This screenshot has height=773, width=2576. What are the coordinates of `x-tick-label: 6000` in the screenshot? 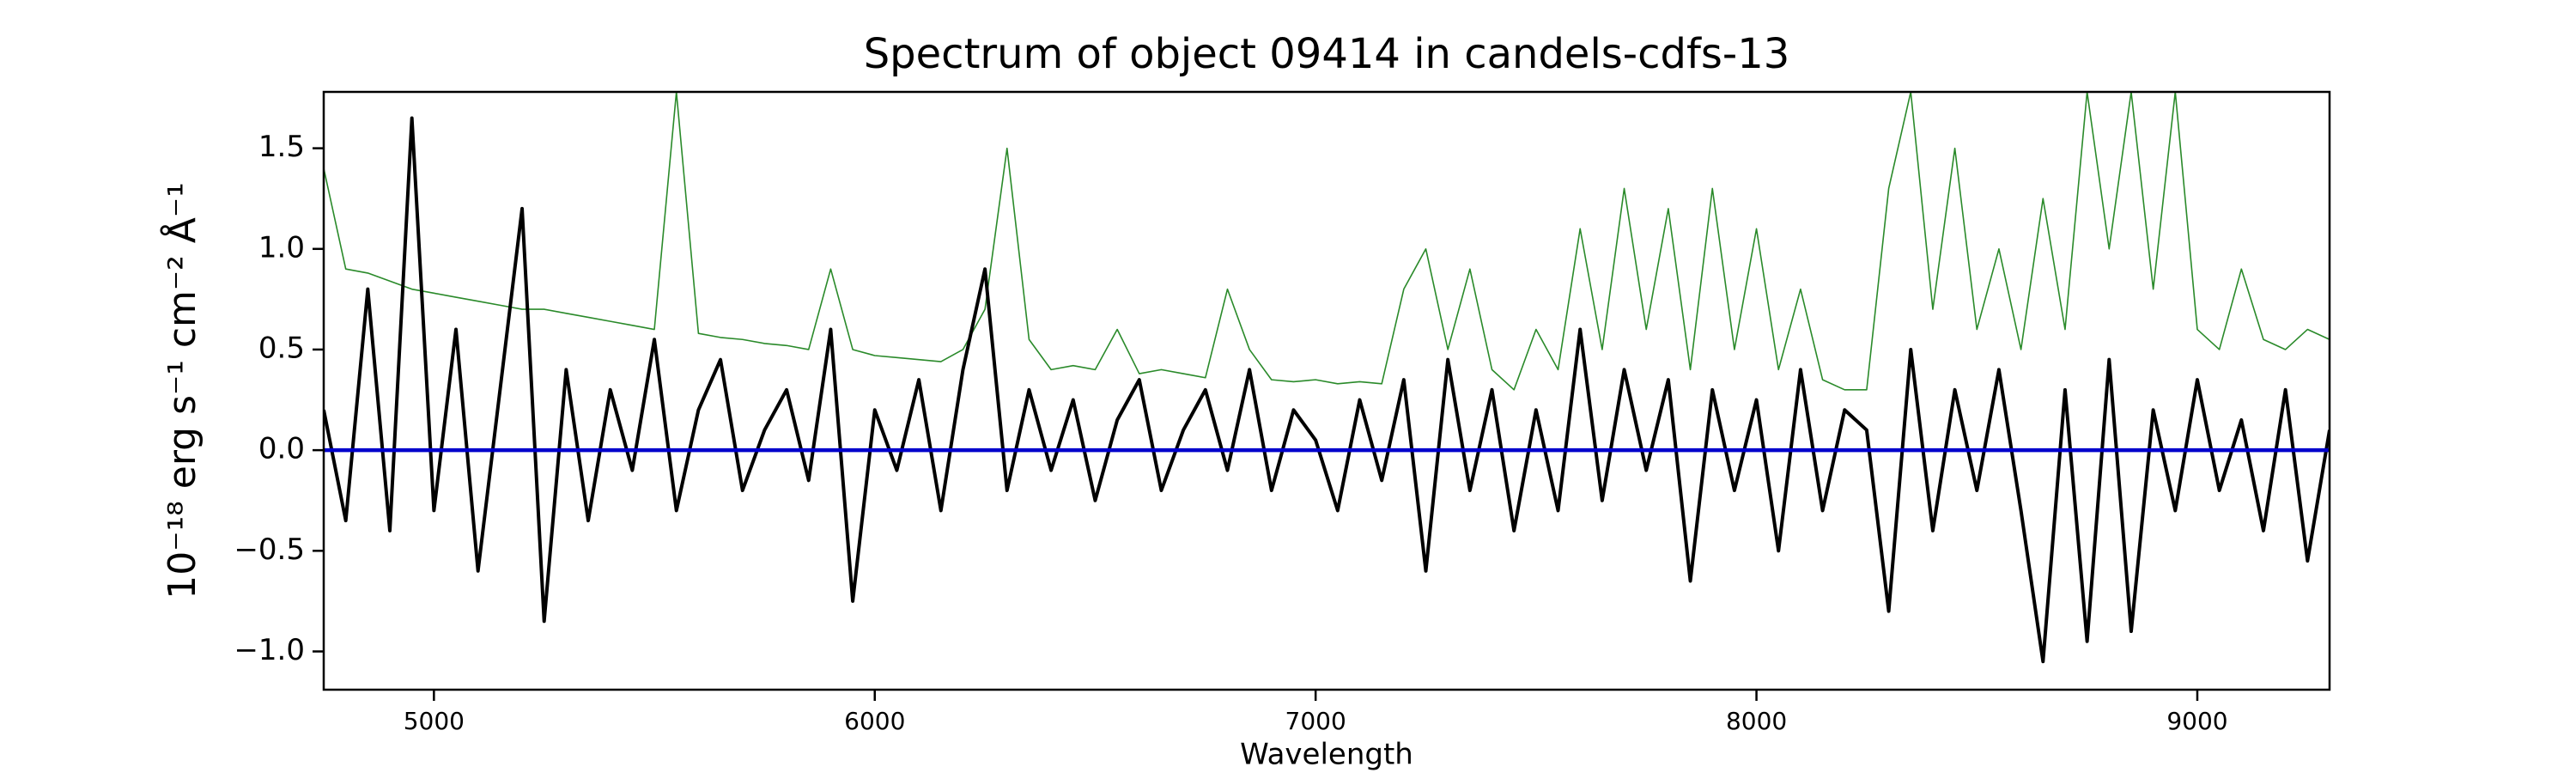 It's located at (874, 721).